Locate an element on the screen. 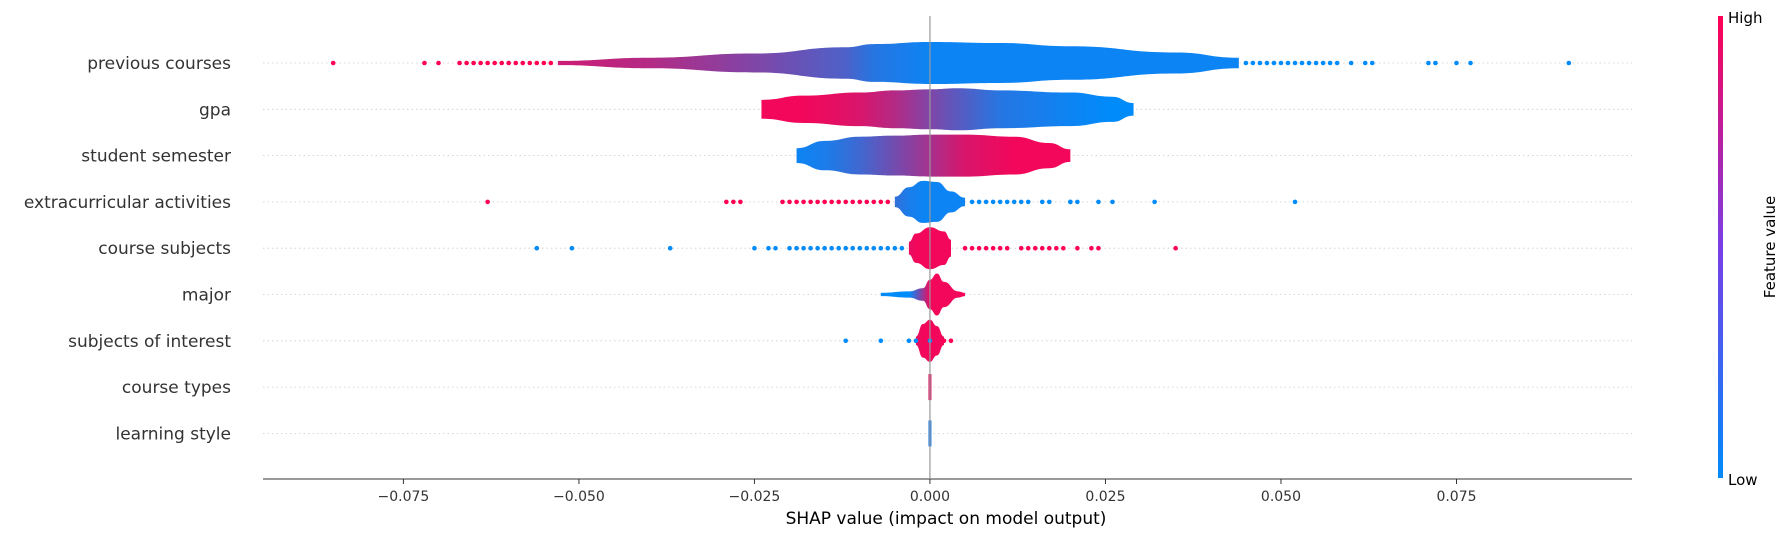 This screenshot has width=1785, height=536. feature-label: extracurricular activities is located at coordinates (127, 203).